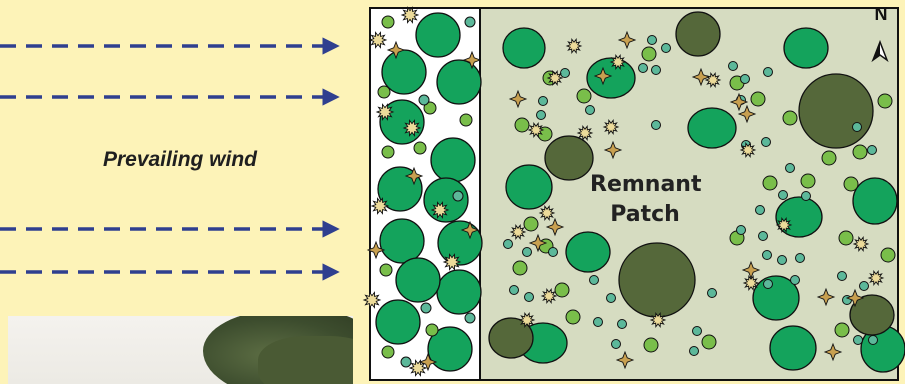 The image size is (905, 384). Describe the element at coordinates (646, 200) in the screenshot. I see `remnant-patch-label: Remnant Patch` at that location.